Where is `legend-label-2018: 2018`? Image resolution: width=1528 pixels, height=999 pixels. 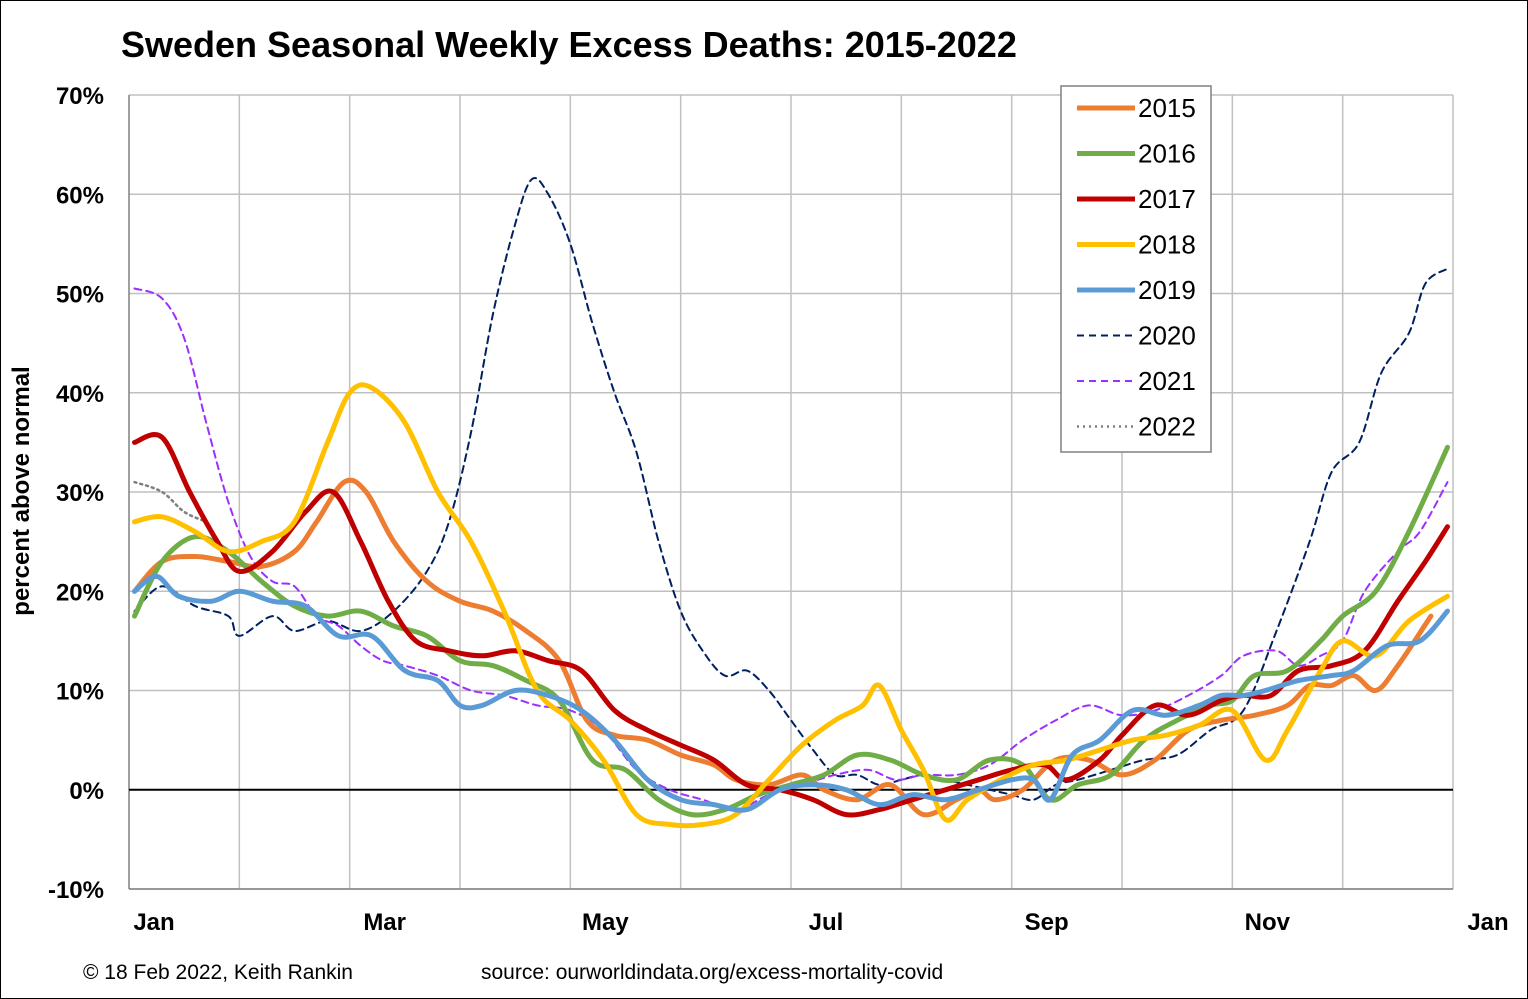
legend-label-2018: 2018 is located at coordinates (1167, 245).